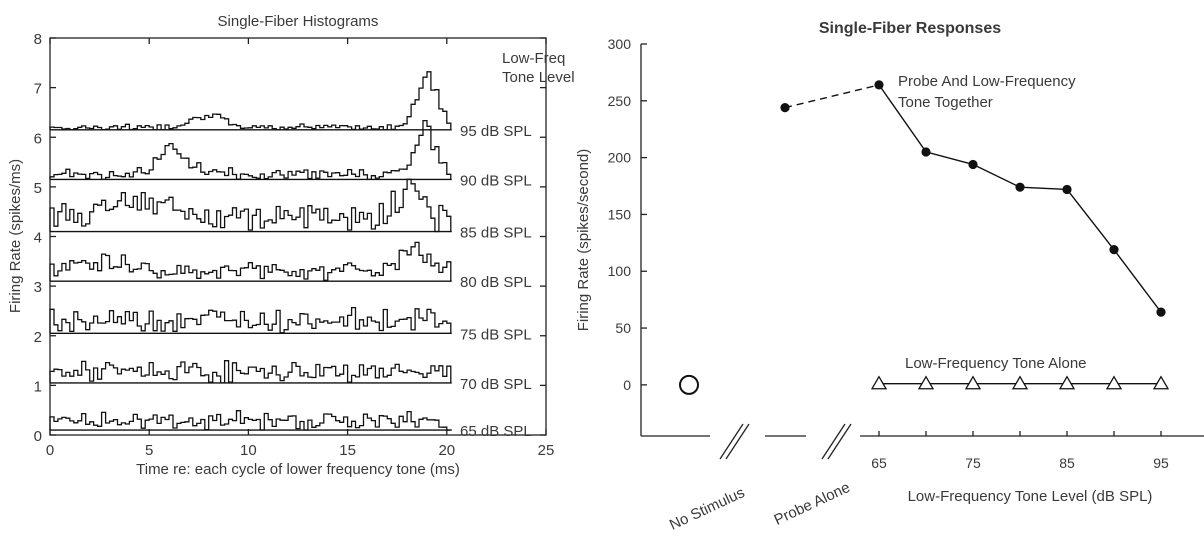 The image size is (1204, 539). I want to click on annotation-tone-alone: Low-Frequency Tone Alone, so click(996, 363).